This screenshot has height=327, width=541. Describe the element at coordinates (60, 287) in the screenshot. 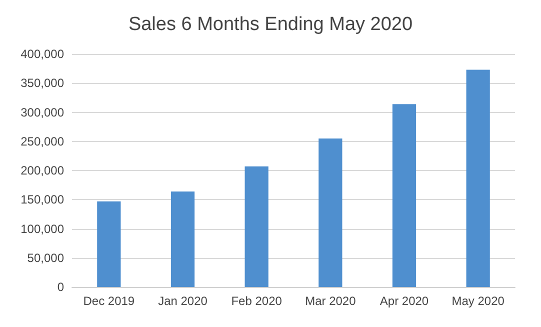

I see `y-tick-label: 0` at that location.